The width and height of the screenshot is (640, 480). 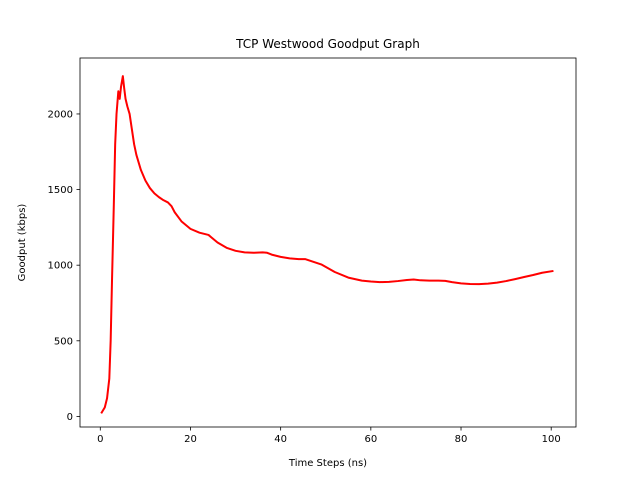 I want to click on y-tick-label: 1000, so click(x=60, y=266).